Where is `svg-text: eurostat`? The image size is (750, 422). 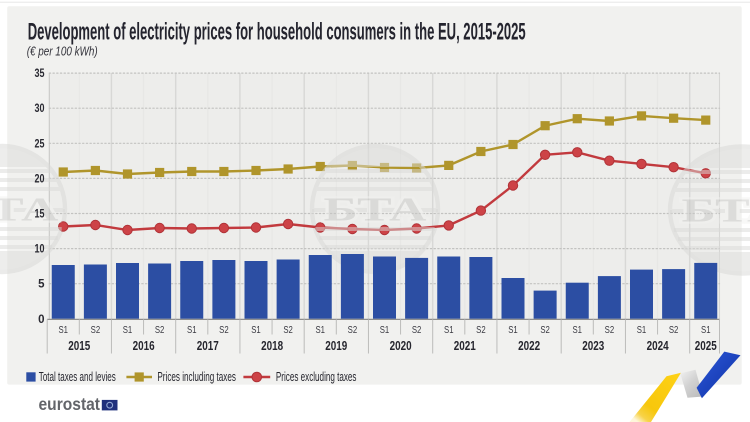 svg-text: eurostat is located at coordinates (70, 404).